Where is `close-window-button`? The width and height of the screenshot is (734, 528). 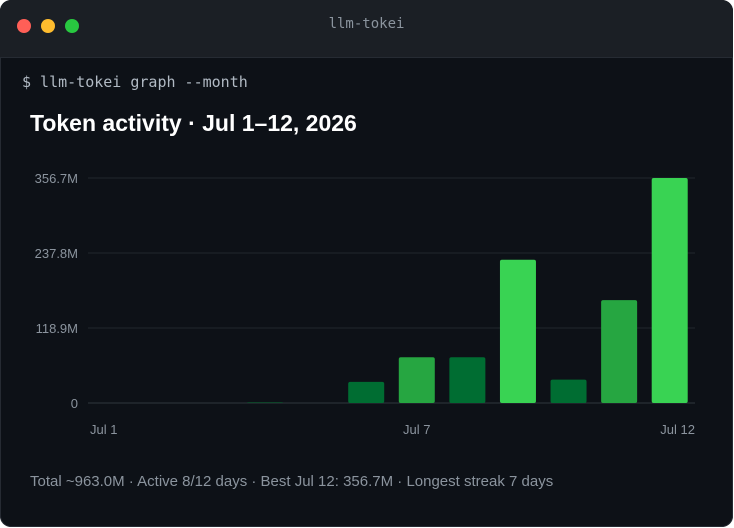 close-window-button is located at coordinates (24, 26).